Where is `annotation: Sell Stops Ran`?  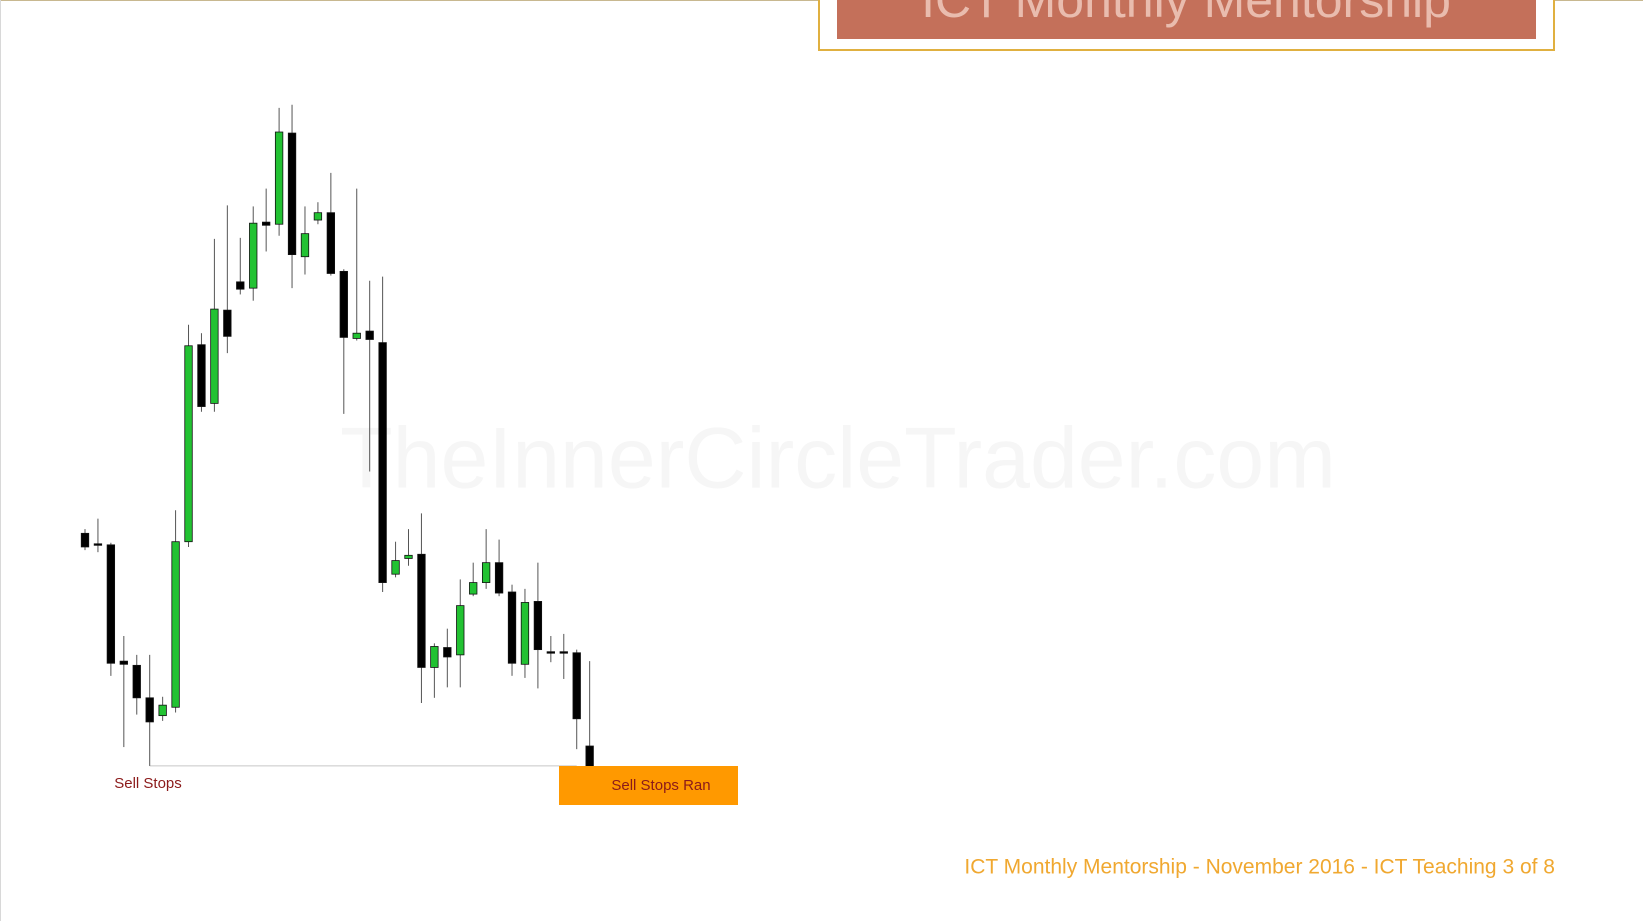 annotation: Sell Stops Ran is located at coordinates (660, 785).